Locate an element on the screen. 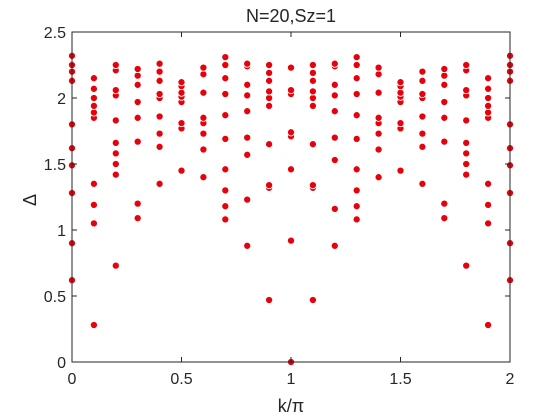 This screenshot has width=560, height=420. y-tick-label: 1.5 is located at coordinates (55, 165).